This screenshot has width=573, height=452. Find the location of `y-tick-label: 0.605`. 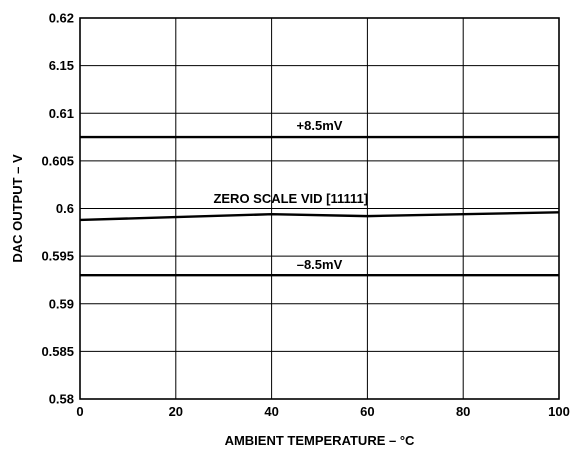

y-tick-label: 0.605 is located at coordinates (57, 160).